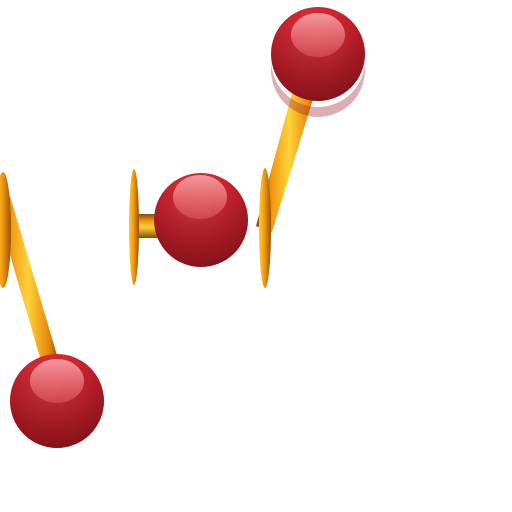 The image size is (512, 512). What do you see at coordinates (5, 230) in the screenshot?
I see `left-stick-cap` at bounding box center [5, 230].